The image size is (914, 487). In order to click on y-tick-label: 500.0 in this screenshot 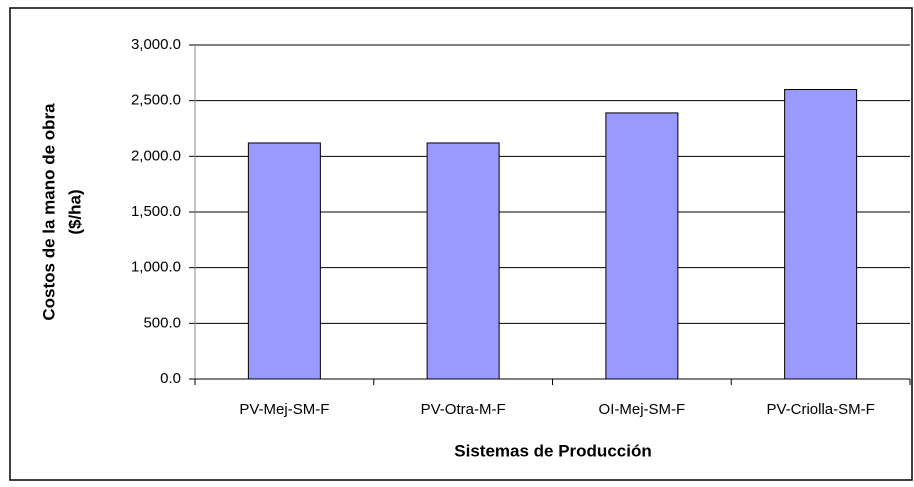, I will do `click(162, 322)`.